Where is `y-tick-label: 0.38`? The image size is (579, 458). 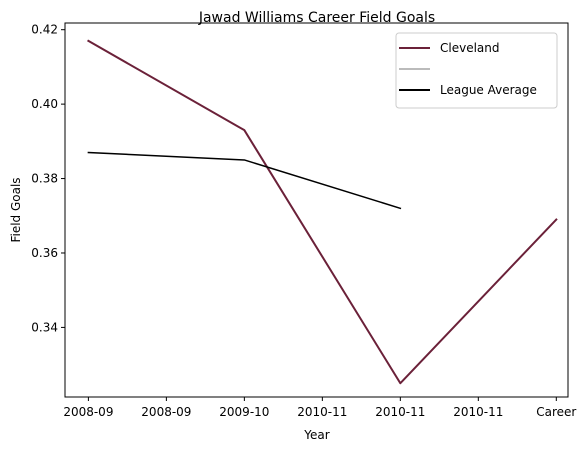 y-tick-label: 0.38 is located at coordinates (44, 179).